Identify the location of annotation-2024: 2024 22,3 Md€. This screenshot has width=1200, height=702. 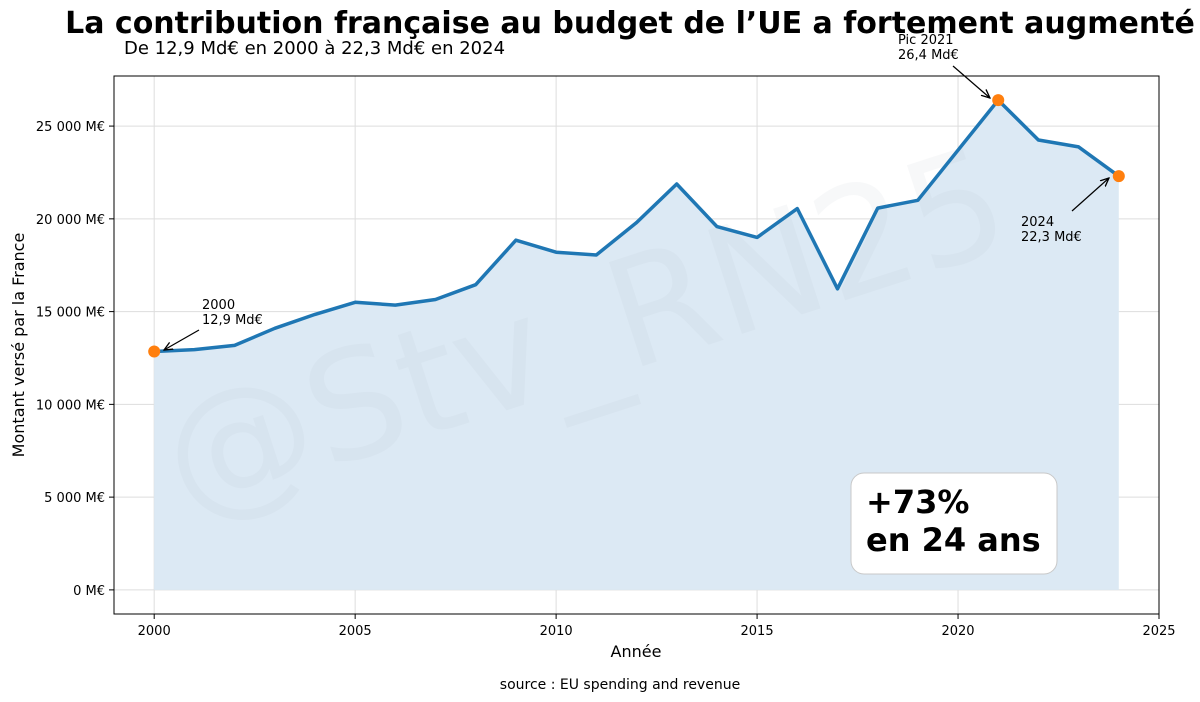
(1065, 211).